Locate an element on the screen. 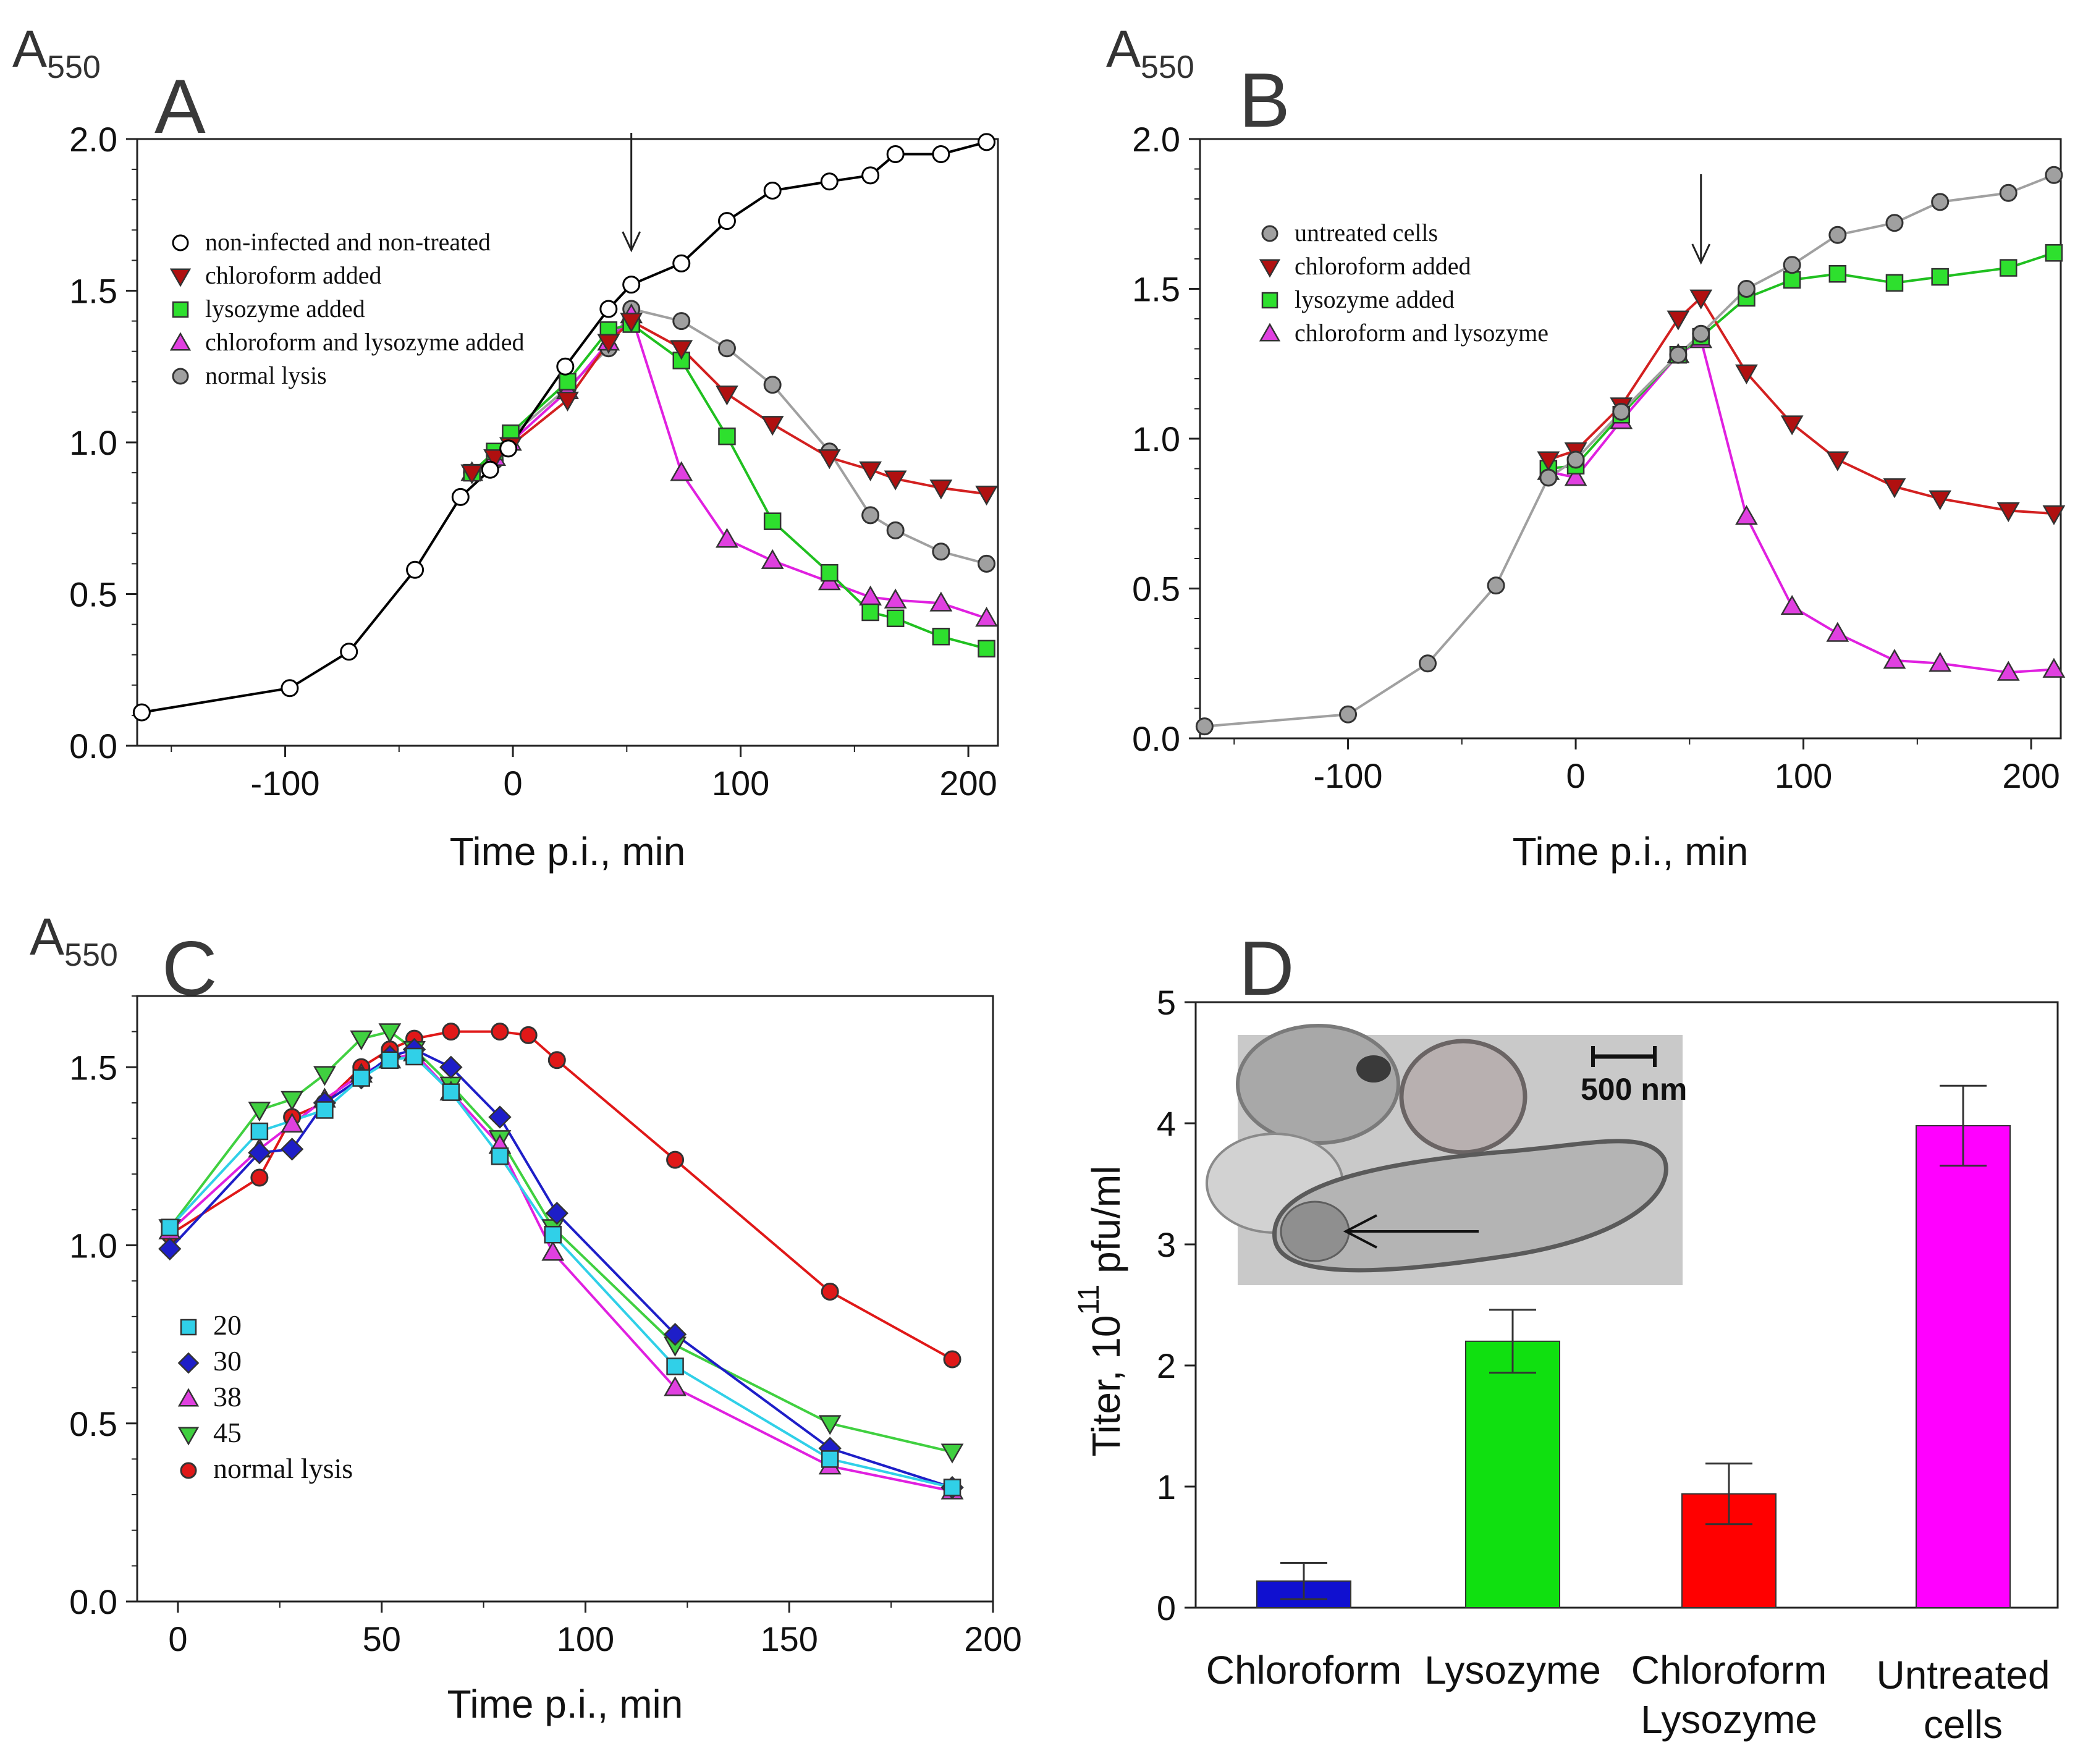 This screenshot has height=1764, width=2083. panel-b-ytick-label: 2.0 is located at coordinates (1156, 139).